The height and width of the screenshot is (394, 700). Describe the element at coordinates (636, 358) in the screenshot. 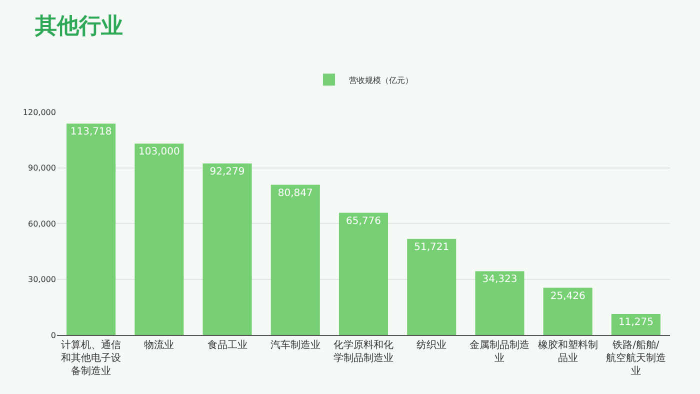

I see `x-tick-label: 铁路/船舶/航空航天制造业` at that location.